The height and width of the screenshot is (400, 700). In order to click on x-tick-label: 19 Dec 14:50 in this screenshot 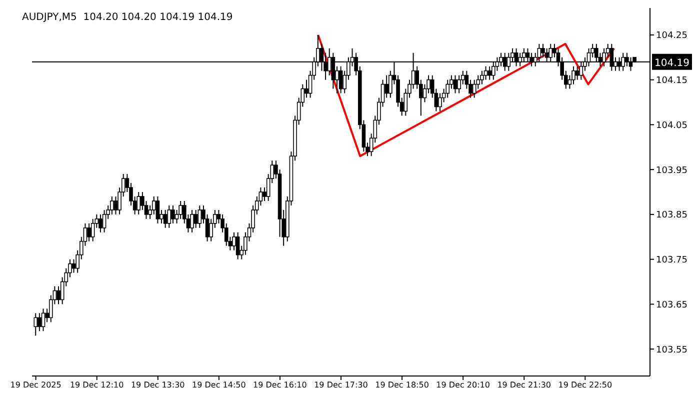, I will do `click(219, 385)`.